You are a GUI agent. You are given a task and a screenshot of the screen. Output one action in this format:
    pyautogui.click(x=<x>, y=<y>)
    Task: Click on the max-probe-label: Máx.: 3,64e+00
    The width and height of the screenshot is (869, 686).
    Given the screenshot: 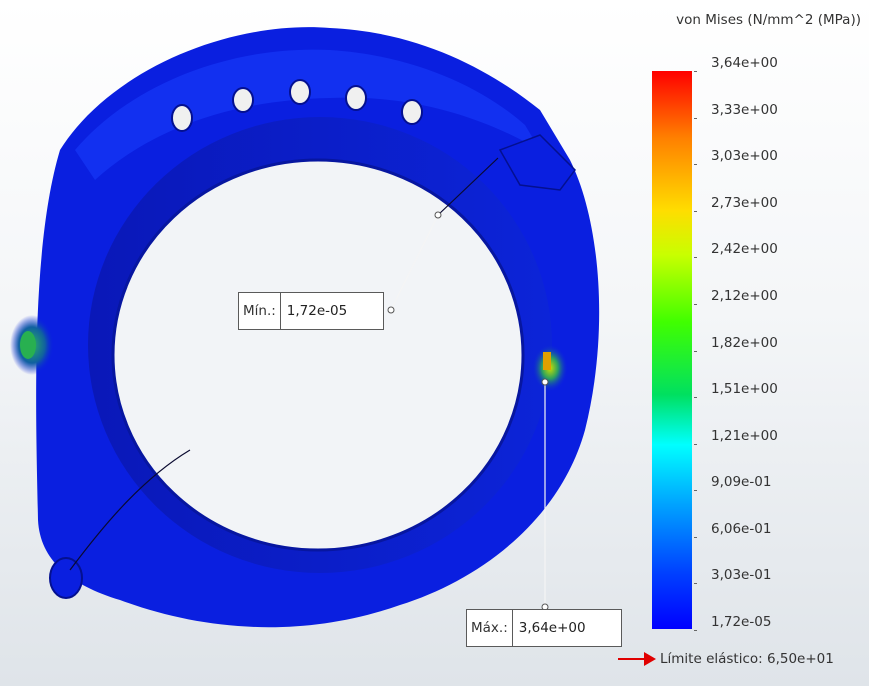 What is the action you would take?
    pyautogui.click(x=544, y=628)
    